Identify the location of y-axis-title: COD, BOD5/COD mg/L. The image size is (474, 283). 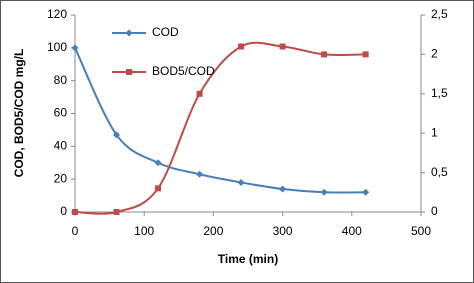
(19, 113).